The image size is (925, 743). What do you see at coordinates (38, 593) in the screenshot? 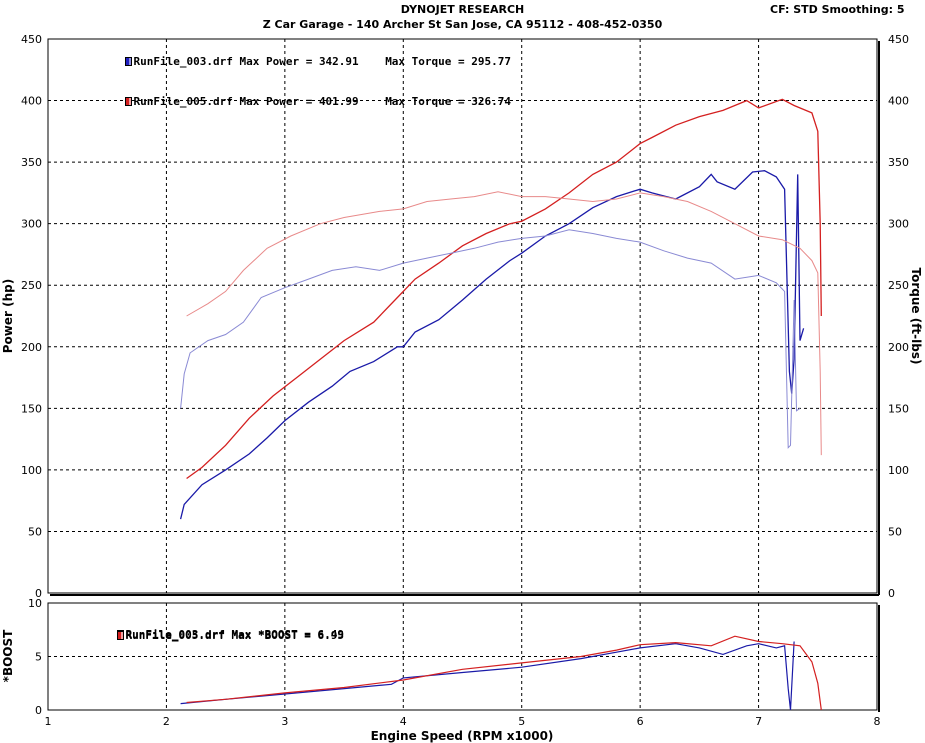
I see `power-tick-label-0: 0` at bounding box center [38, 593].